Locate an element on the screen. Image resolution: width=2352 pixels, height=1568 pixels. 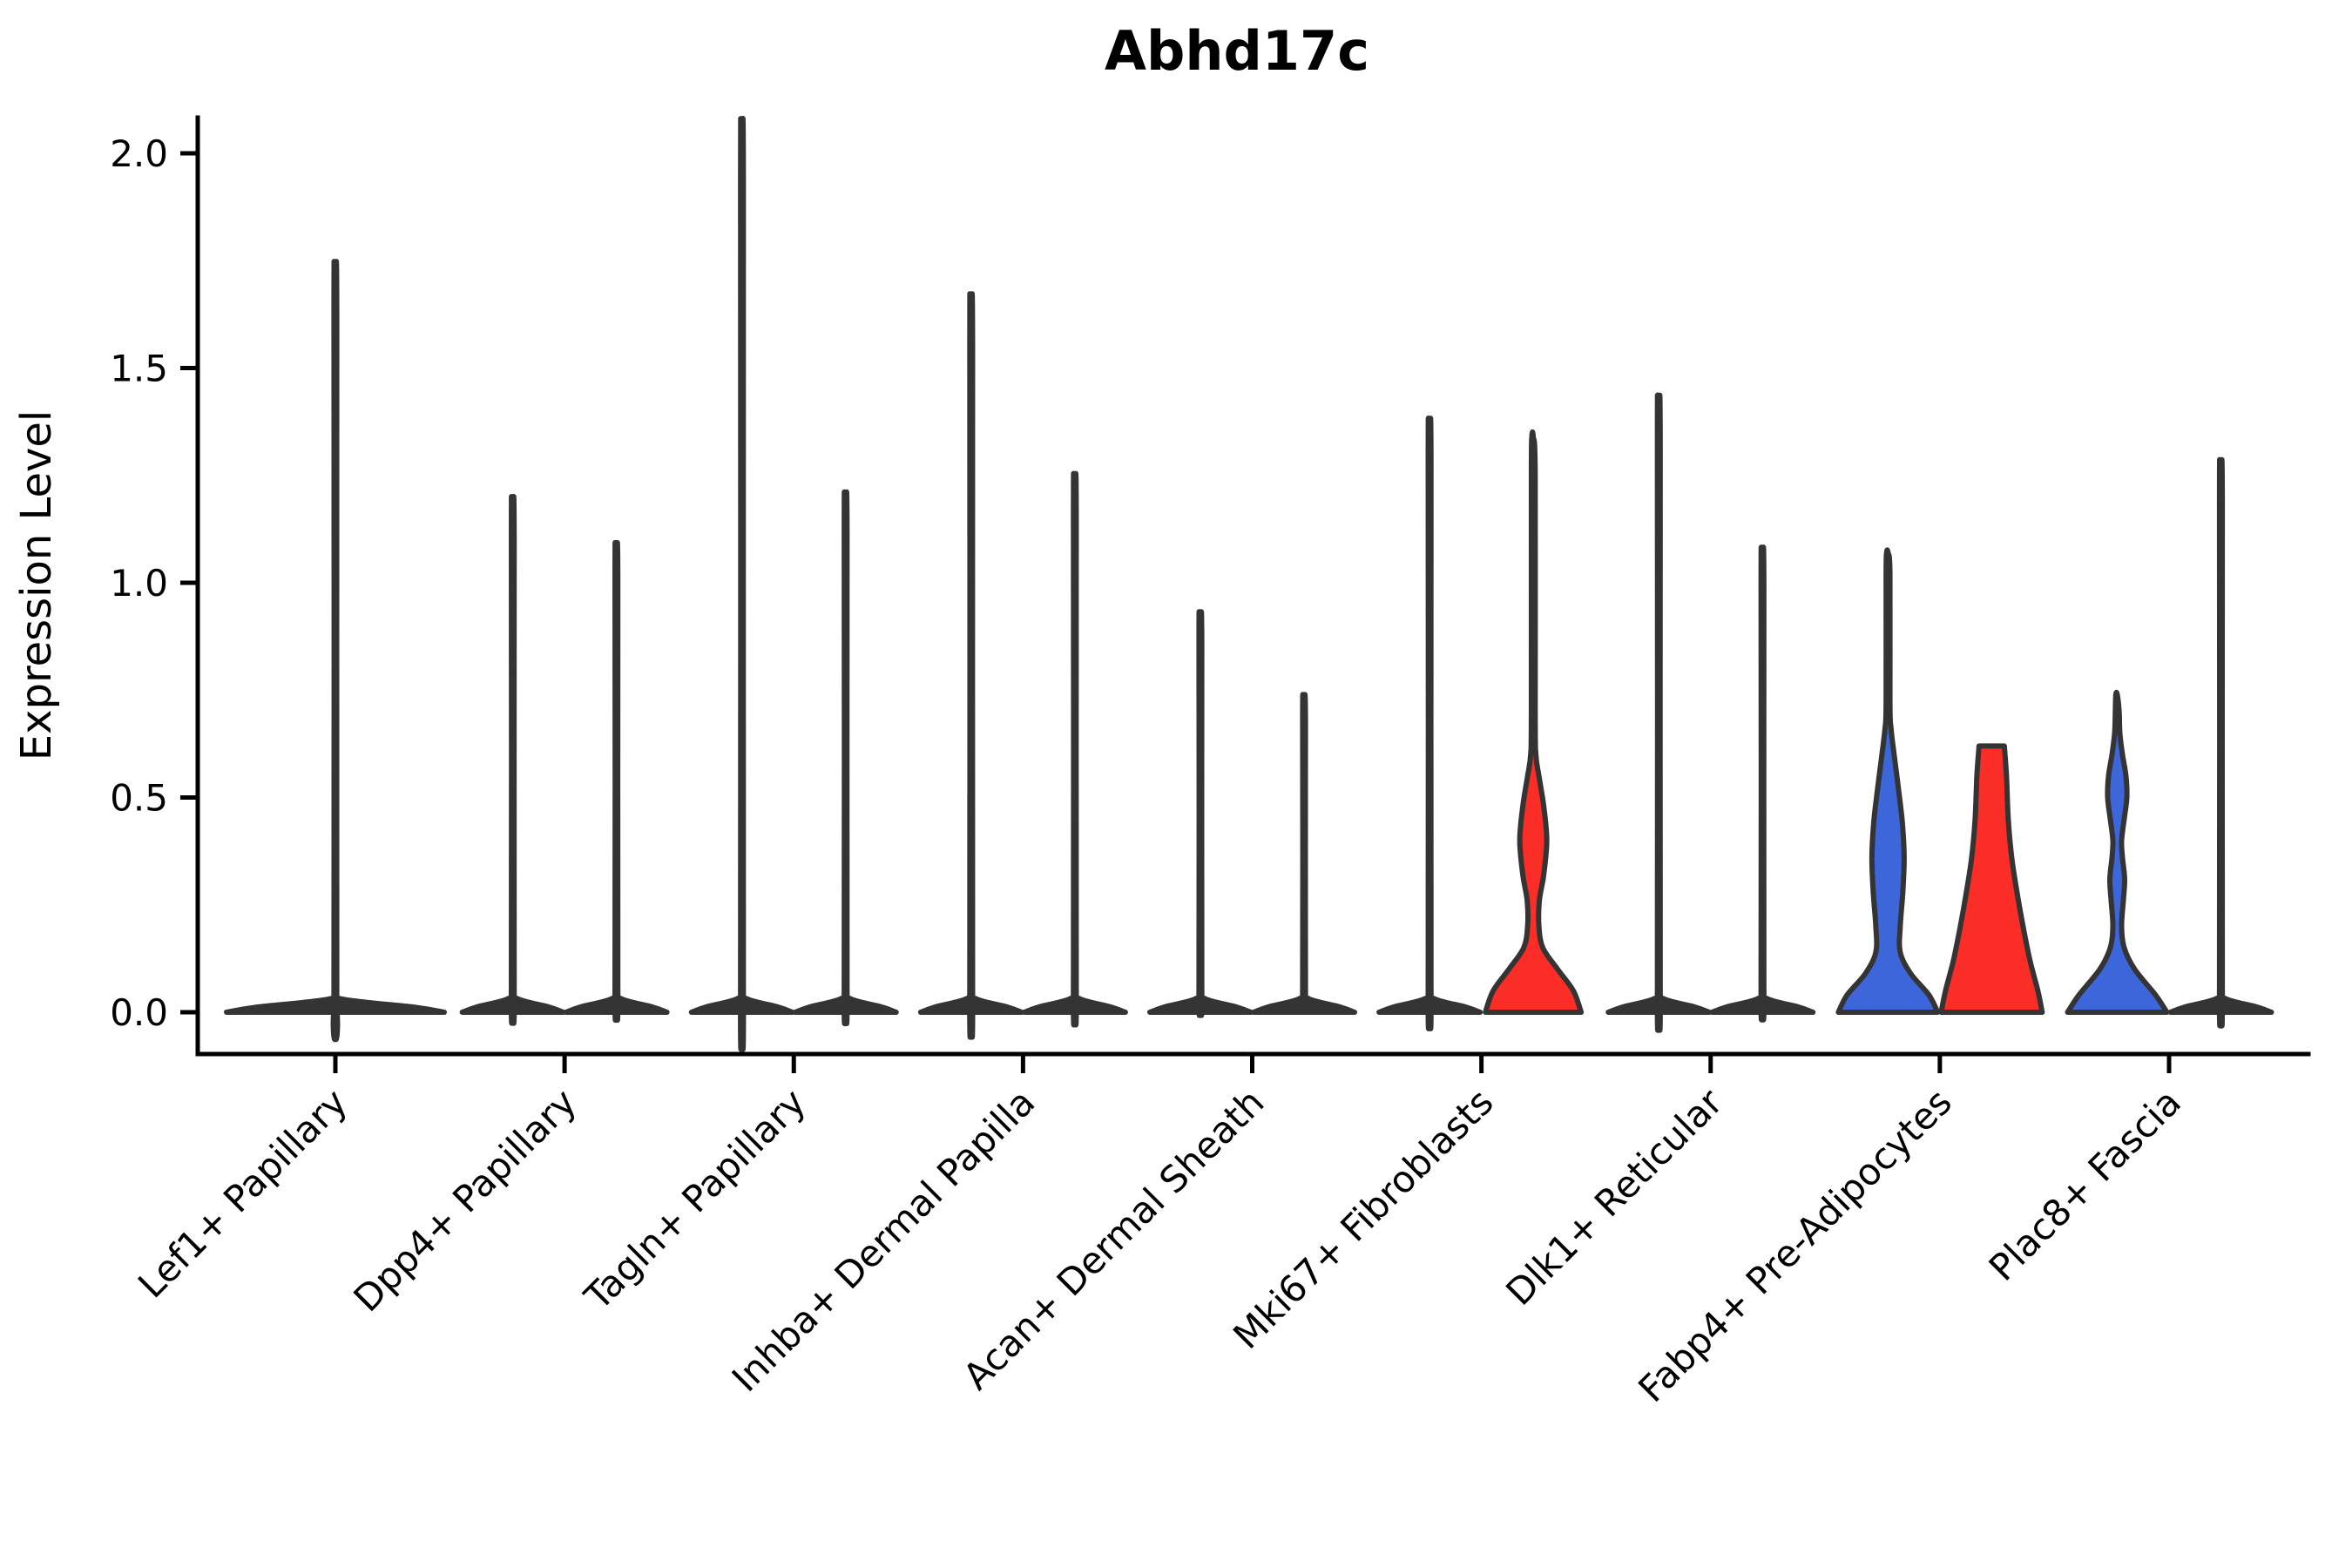
violin-inhba-dermal-papilla-left is located at coordinates (970, 665).